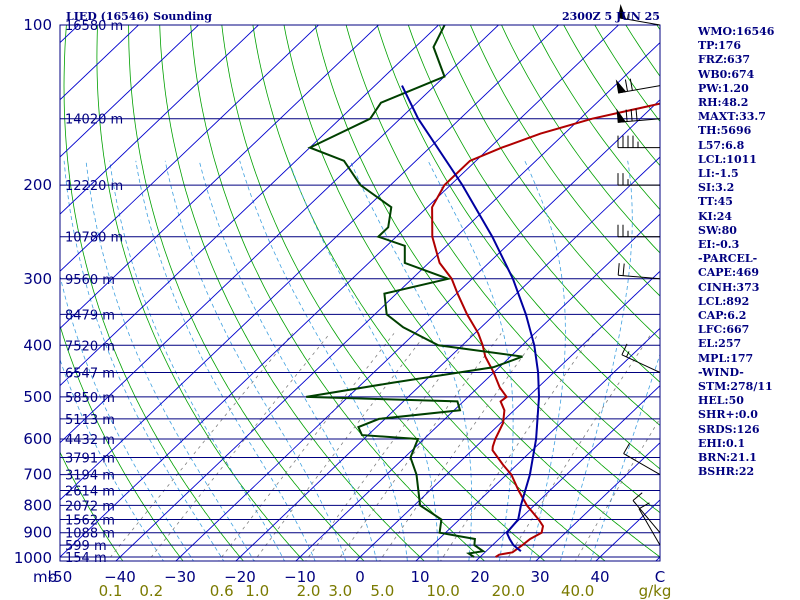 The width and height of the screenshot is (800, 600). What do you see at coordinates (382, 591) in the screenshot?
I see `mixing-ratio-label: 5.0` at bounding box center [382, 591].